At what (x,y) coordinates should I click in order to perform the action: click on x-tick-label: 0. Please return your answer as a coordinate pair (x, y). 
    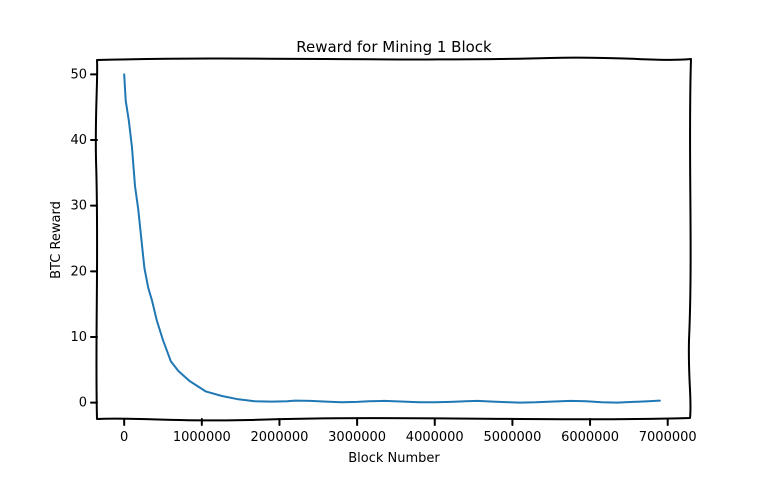
    Looking at the image, I should click on (124, 437).